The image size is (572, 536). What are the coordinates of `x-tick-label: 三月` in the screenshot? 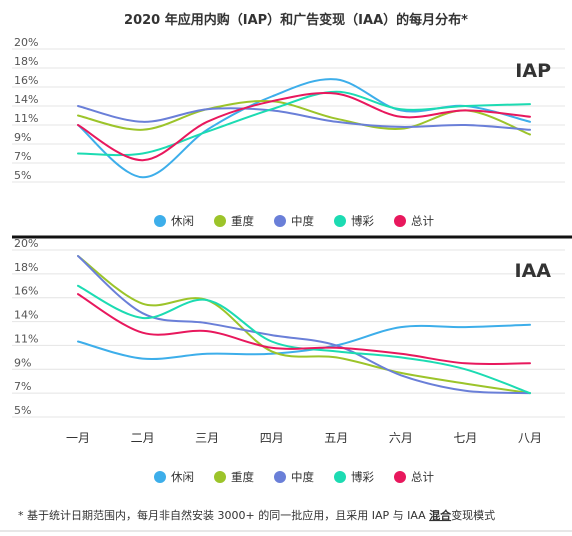 It's located at (207, 438).